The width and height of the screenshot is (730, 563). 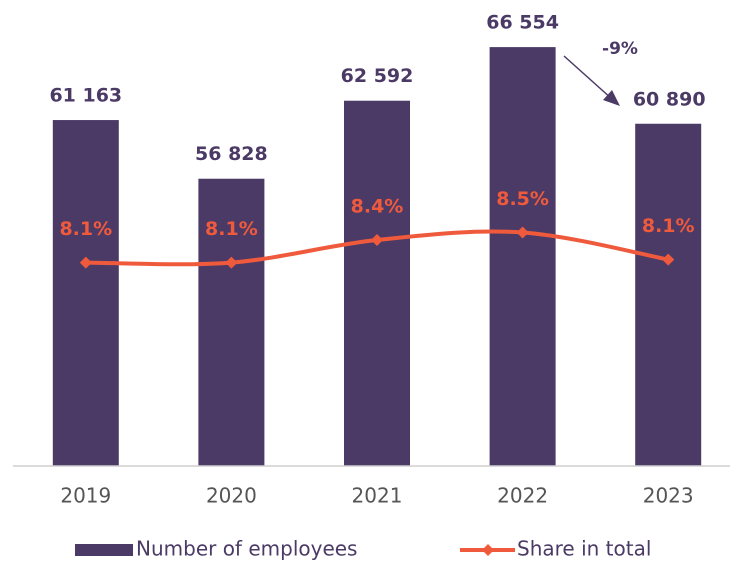 What do you see at coordinates (85, 496) in the screenshot?
I see `x-tick-label: 2019` at bounding box center [85, 496].